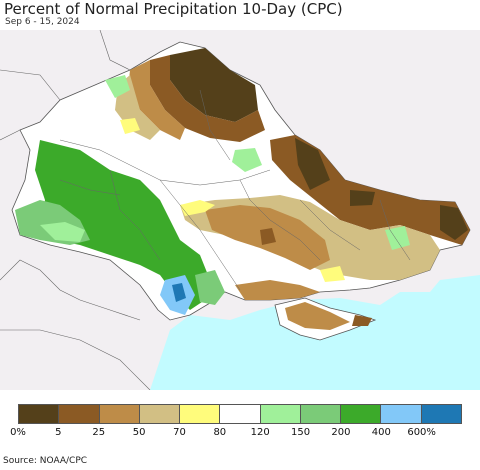  I want to click on legend-label: 70, so click(179, 432).